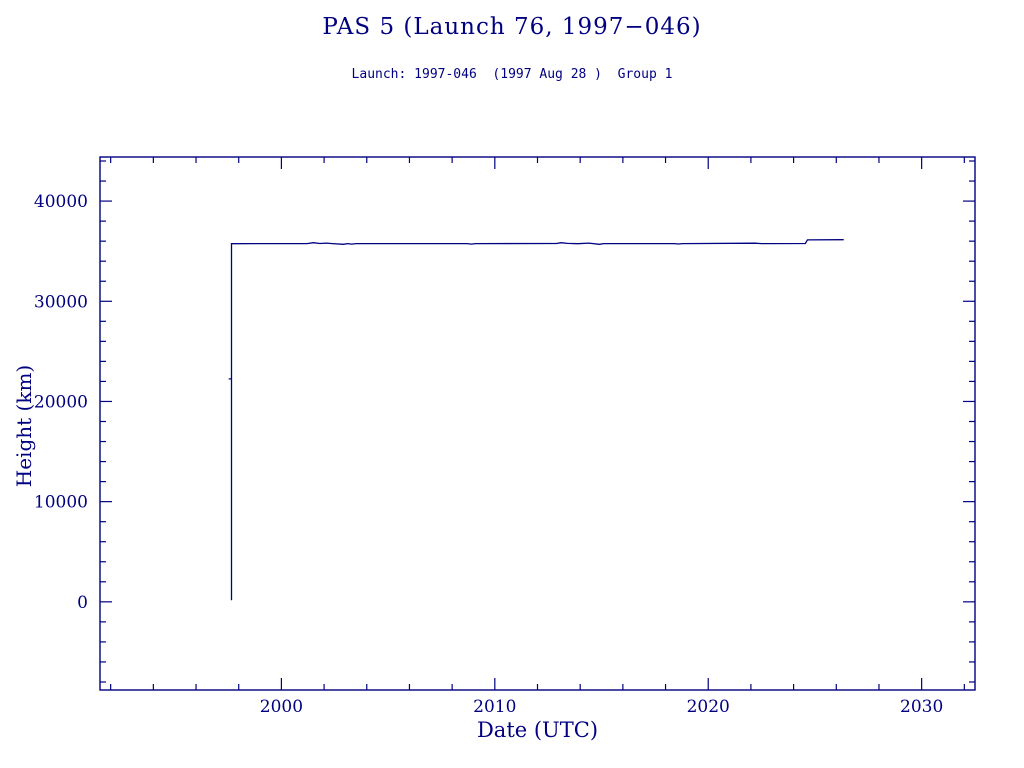  What do you see at coordinates (61, 202) in the screenshot?
I see `y-tick-label: 40000` at bounding box center [61, 202].